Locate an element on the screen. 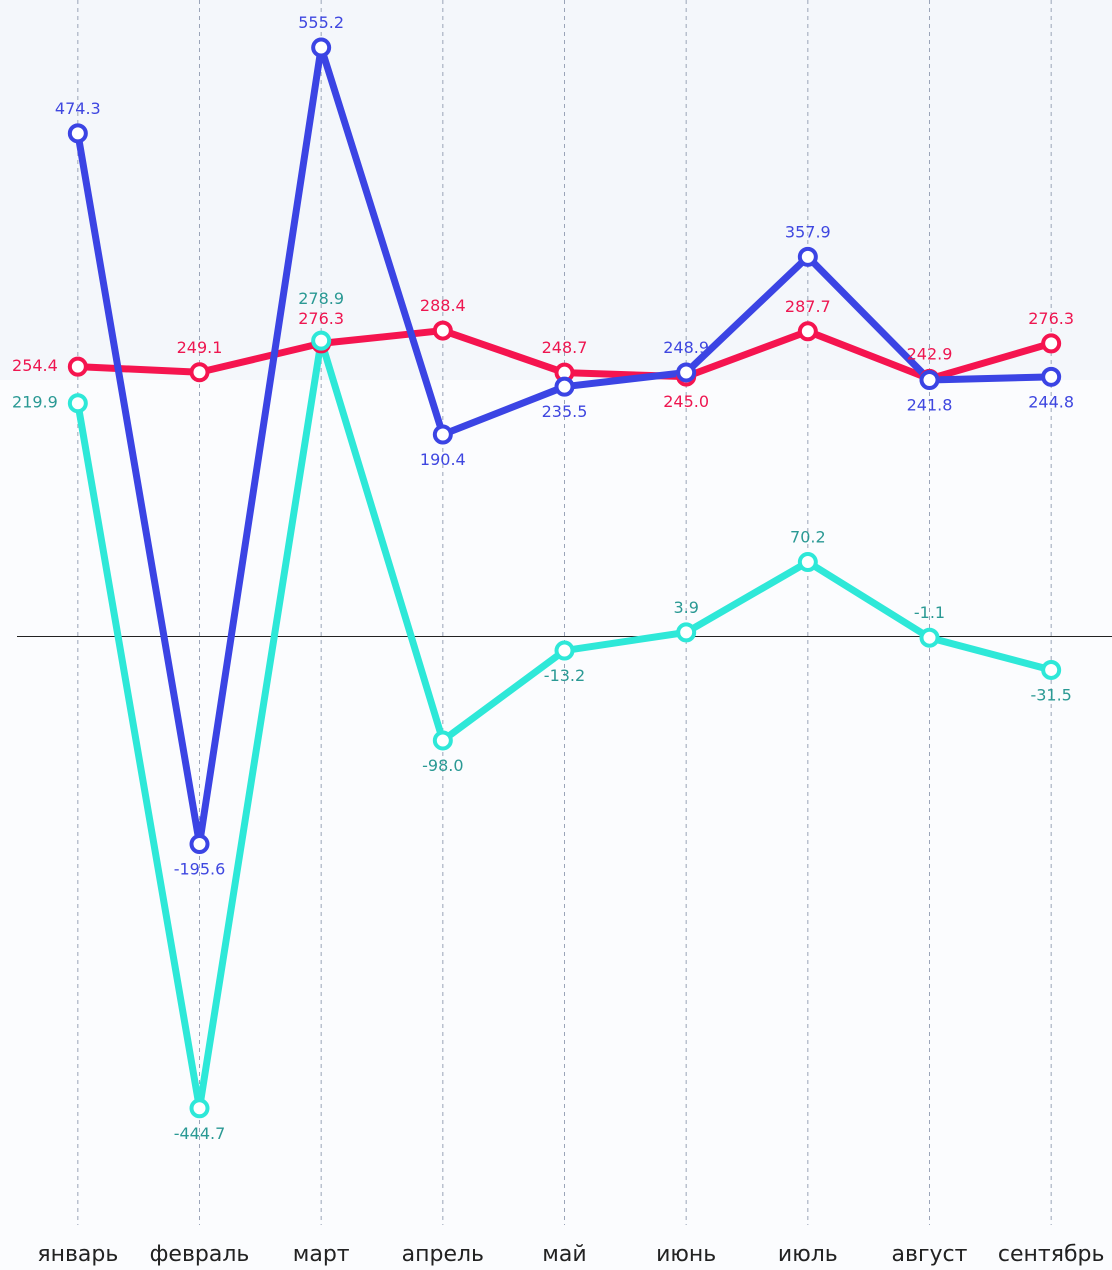 The width and height of the screenshot is (1112, 1270). data-label: 278.9 is located at coordinates (321, 298).